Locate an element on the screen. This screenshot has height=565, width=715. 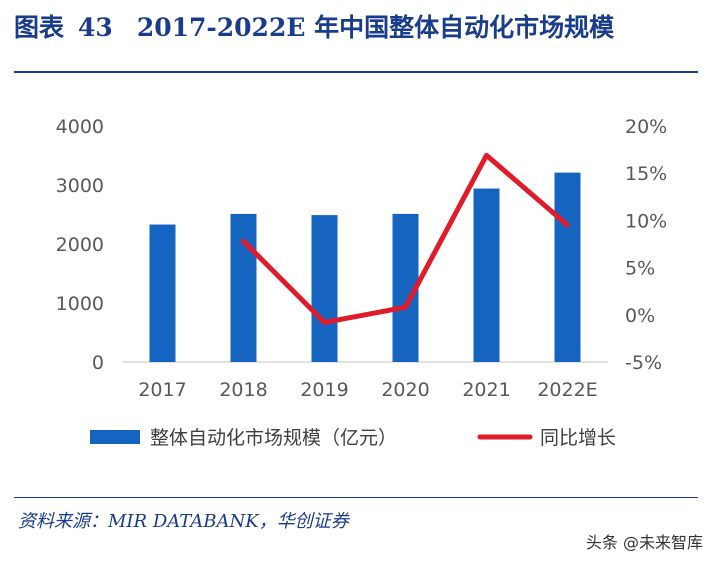
right-axis-tick-label: 0% is located at coordinates (640, 316).